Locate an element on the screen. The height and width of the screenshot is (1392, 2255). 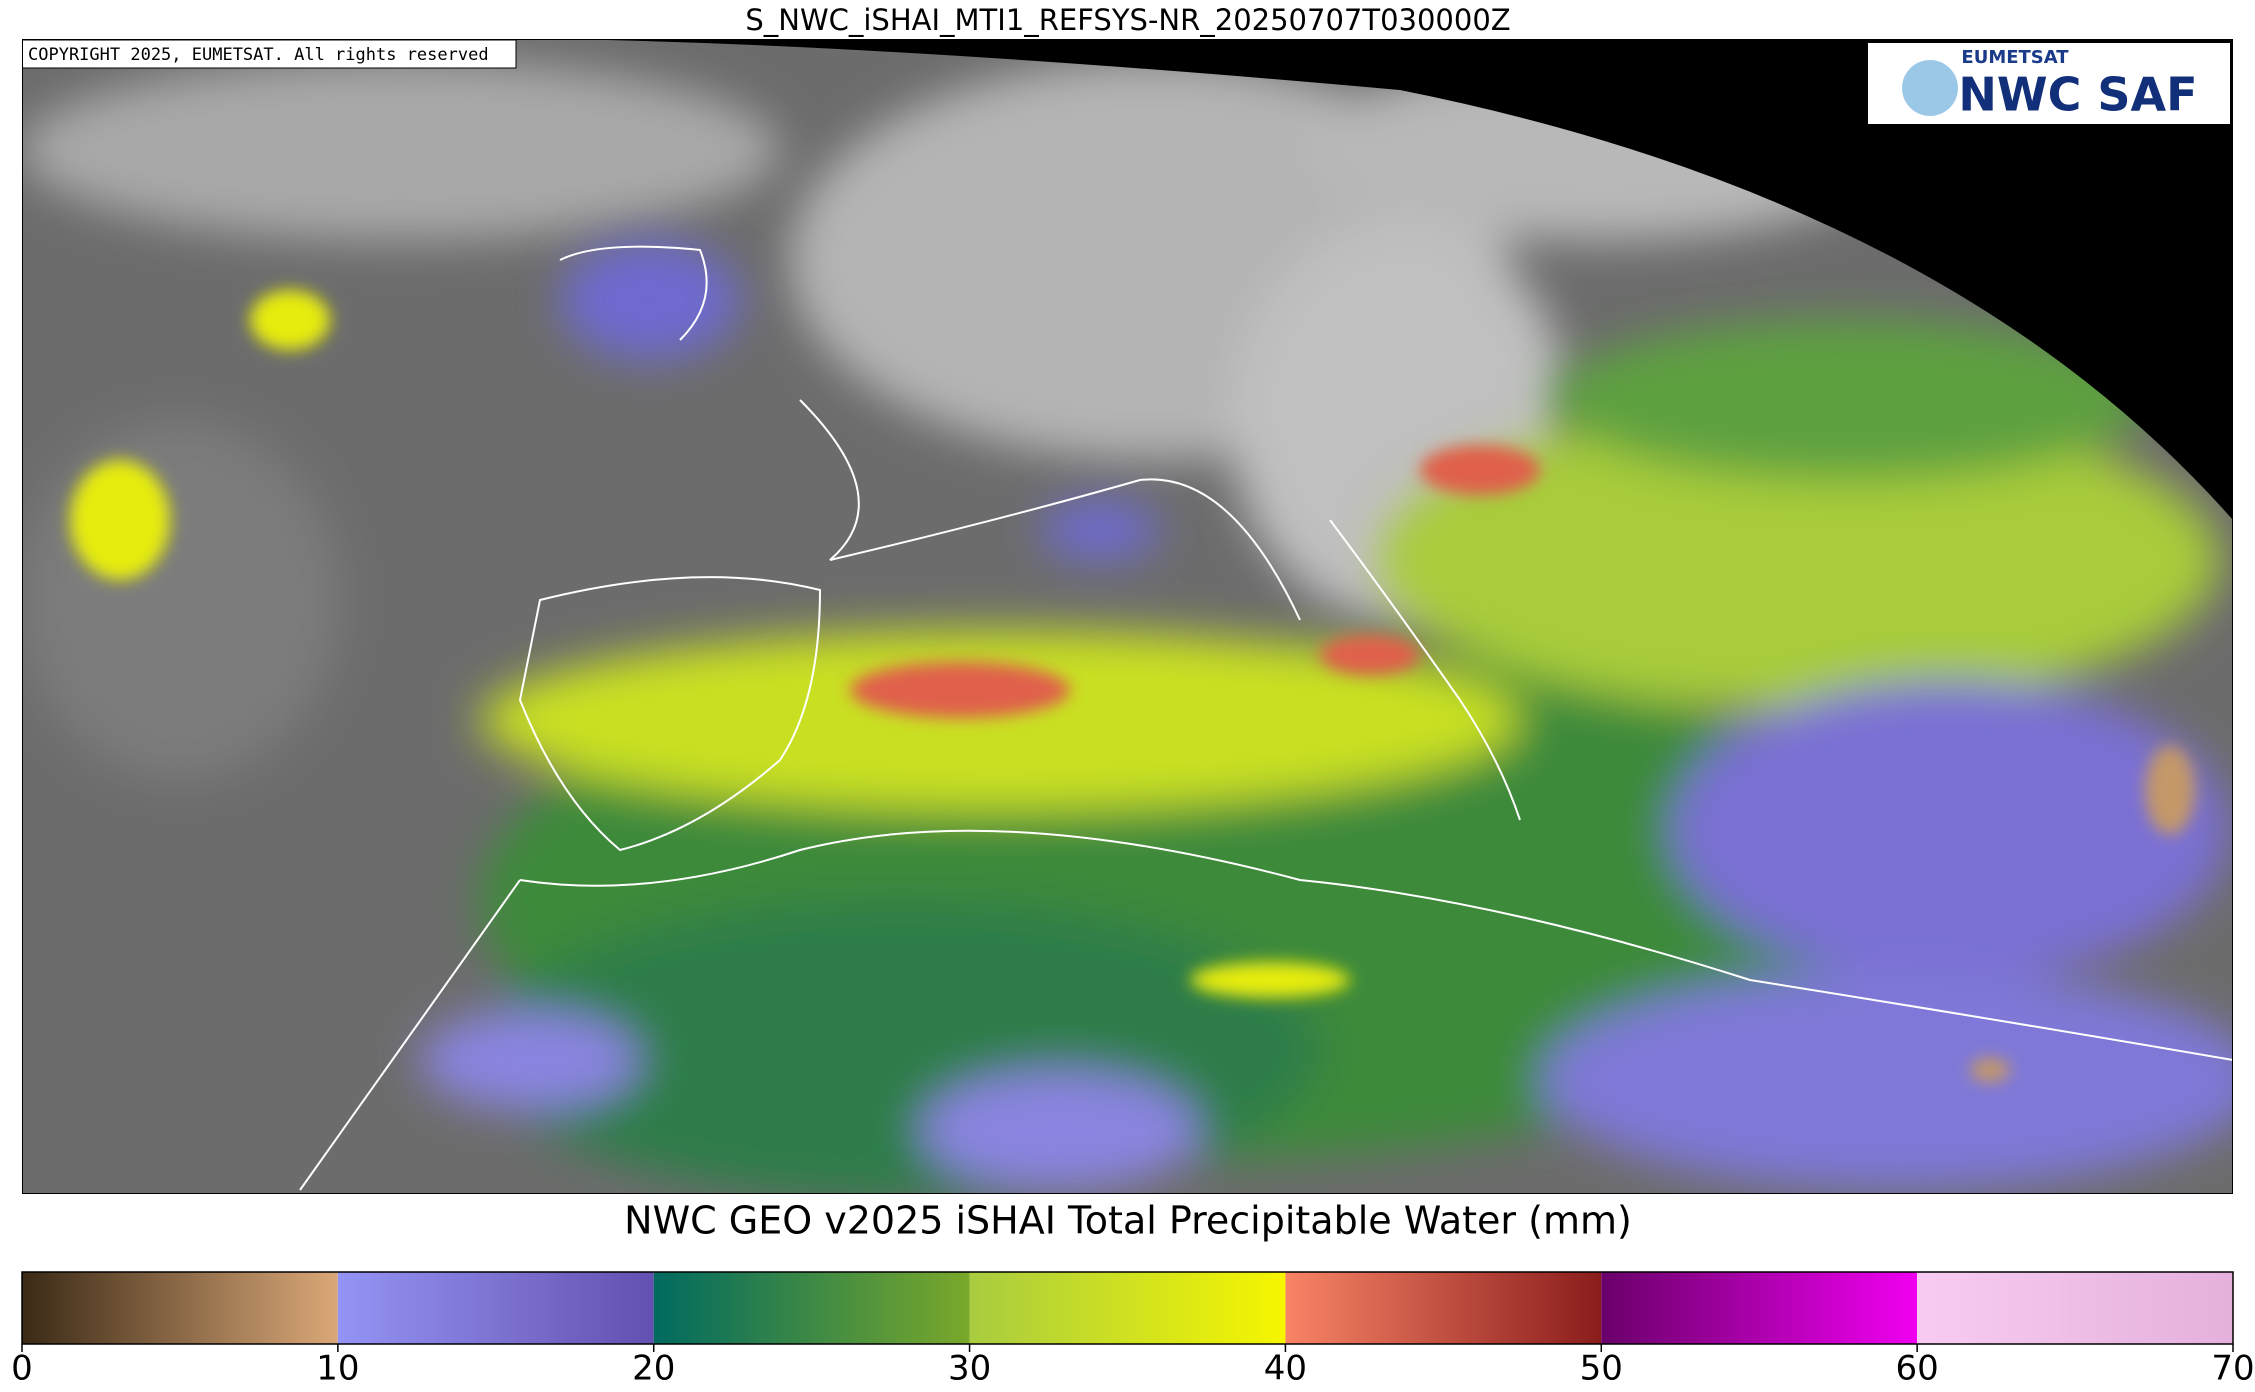
colorbar-tick-label: 20 is located at coordinates (653, 1369).